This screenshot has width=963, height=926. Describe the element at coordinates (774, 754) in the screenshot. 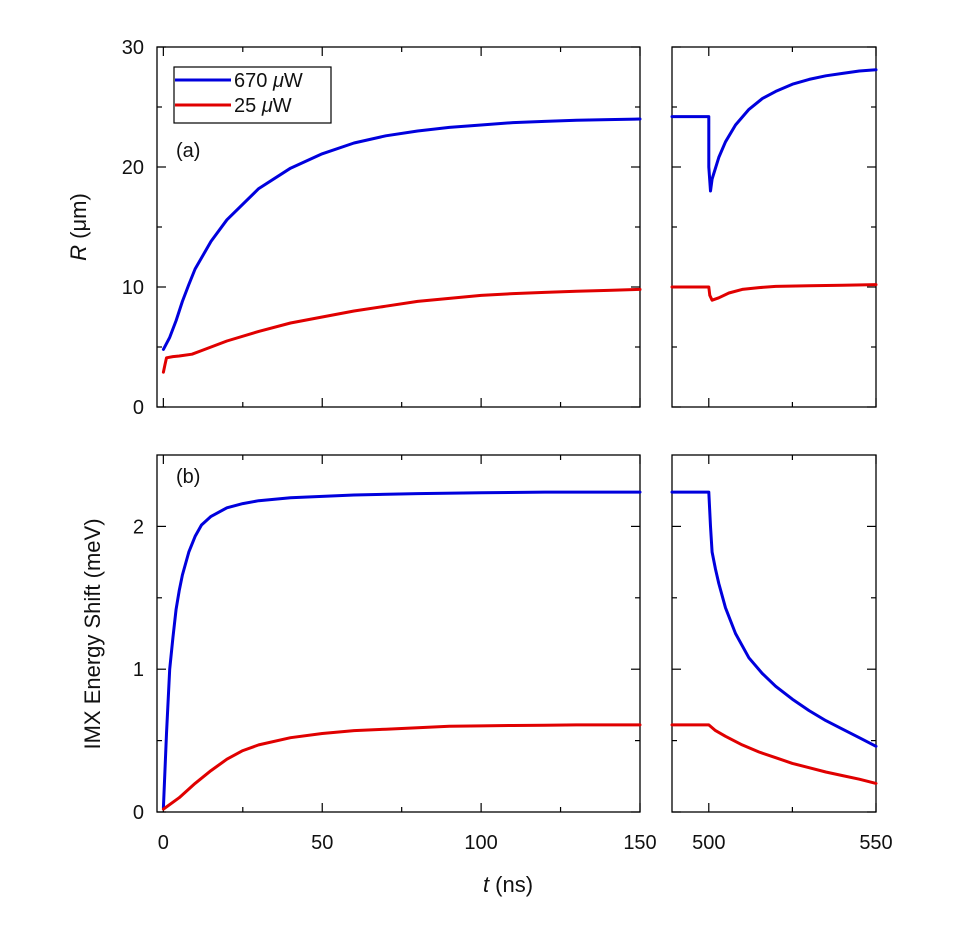

I see `series-25w-b-right` at that location.